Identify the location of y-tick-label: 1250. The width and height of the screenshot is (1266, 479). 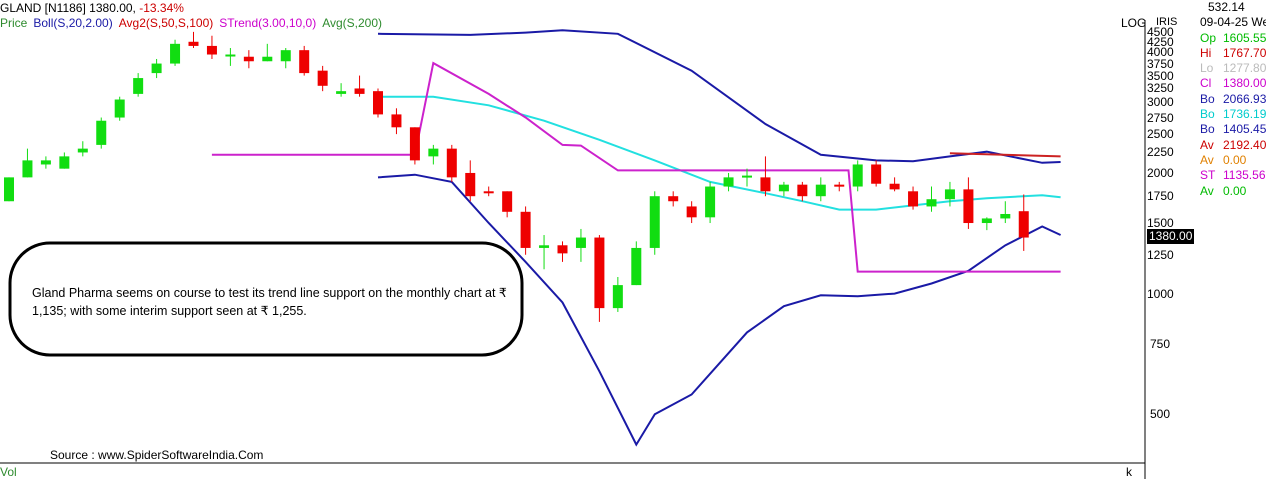
(1160, 254).